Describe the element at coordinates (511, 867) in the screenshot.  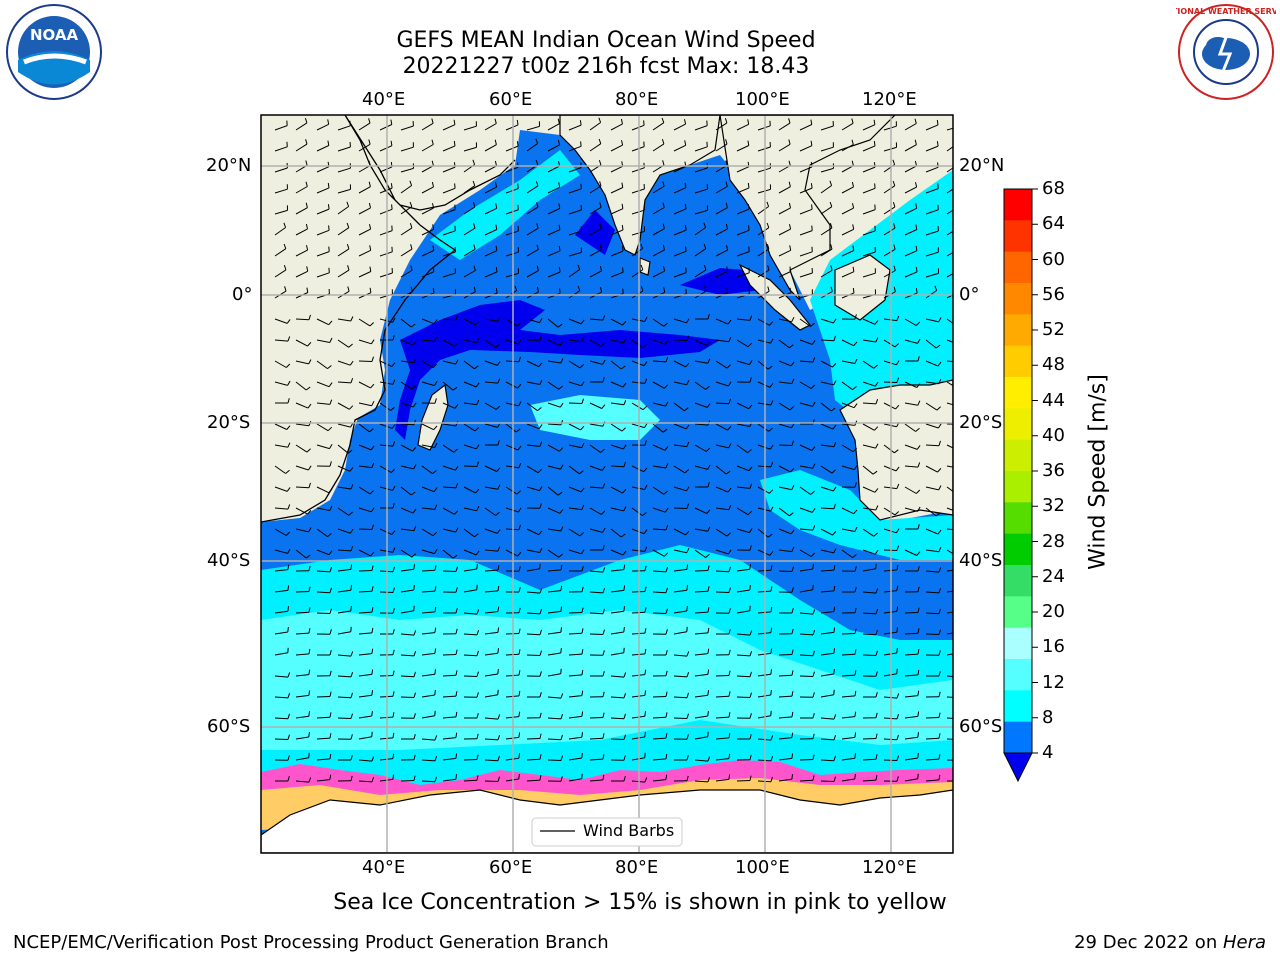
I see `lon-bottom-60: 60°E` at that location.